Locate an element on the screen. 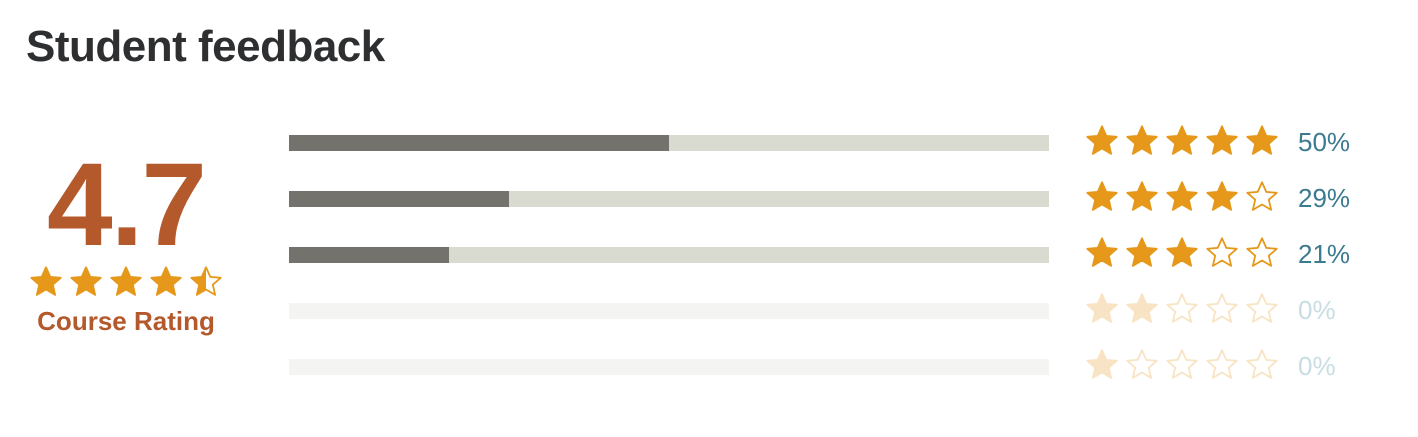  rating-stars is located at coordinates (126, 282).